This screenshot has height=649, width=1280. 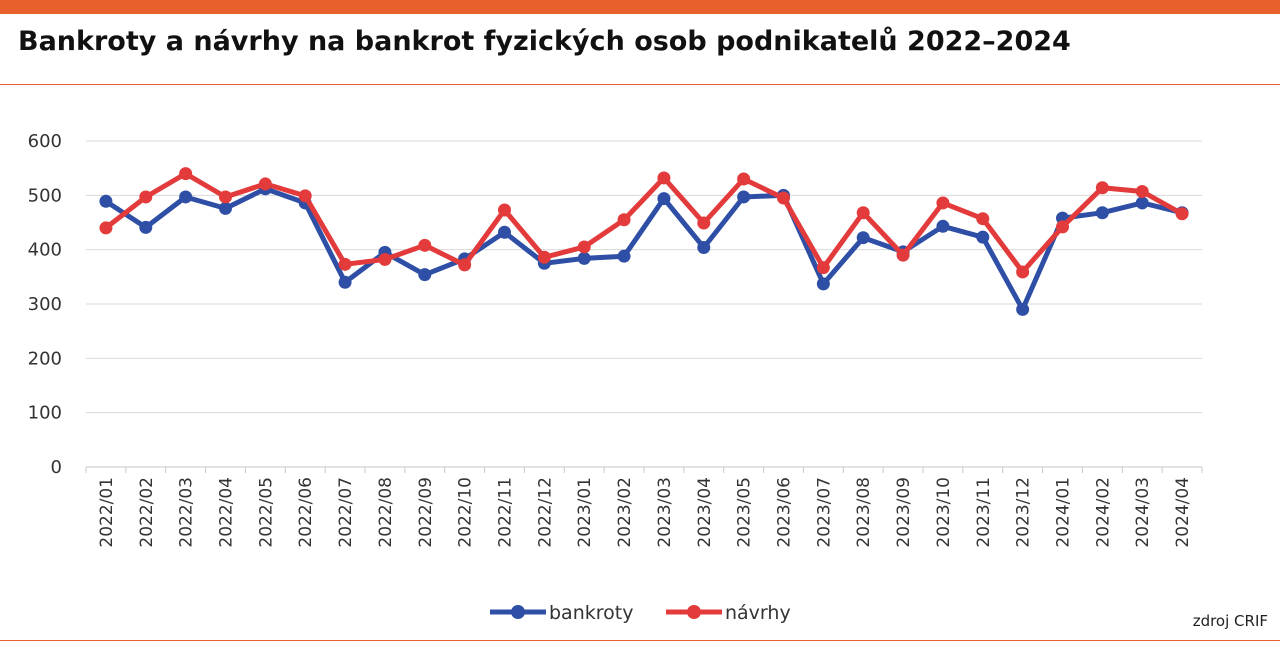 I want to click on y-tick-label: 300, so click(x=45, y=304).